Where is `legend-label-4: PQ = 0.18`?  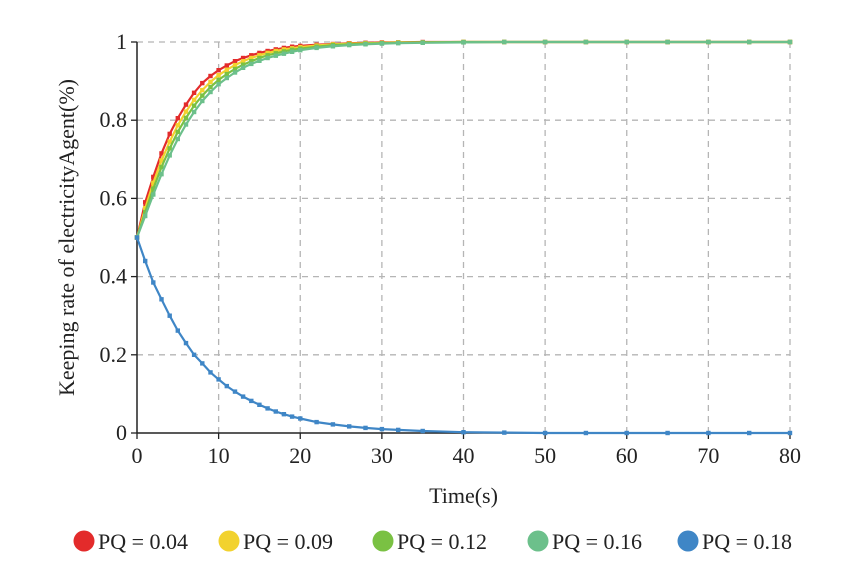
legend-label-4: PQ = 0.18 is located at coordinates (747, 541).